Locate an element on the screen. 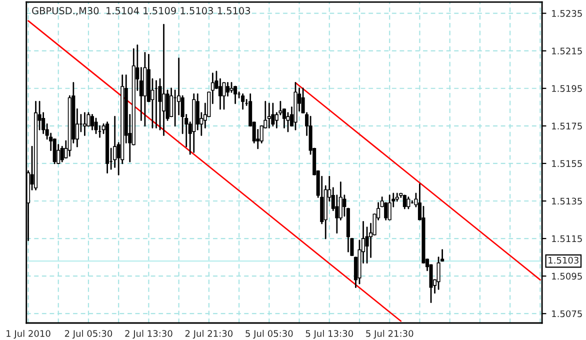  chart-title: GBPUSD.,M30 1.5104 1.5109 1.5103 1.5103 is located at coordinates (141, 11).